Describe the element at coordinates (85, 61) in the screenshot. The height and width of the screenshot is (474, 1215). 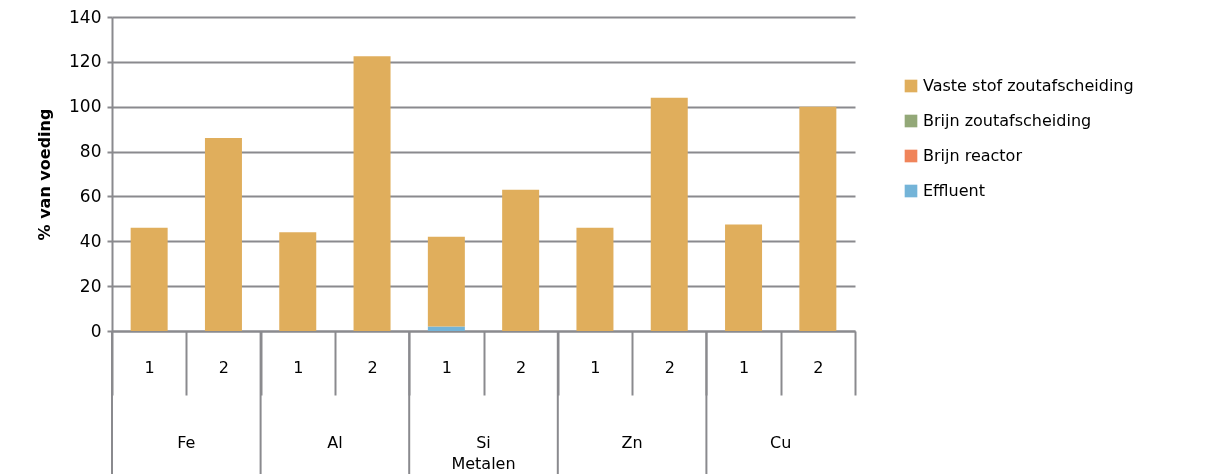
I see `y-tick-label: 120` at that location.